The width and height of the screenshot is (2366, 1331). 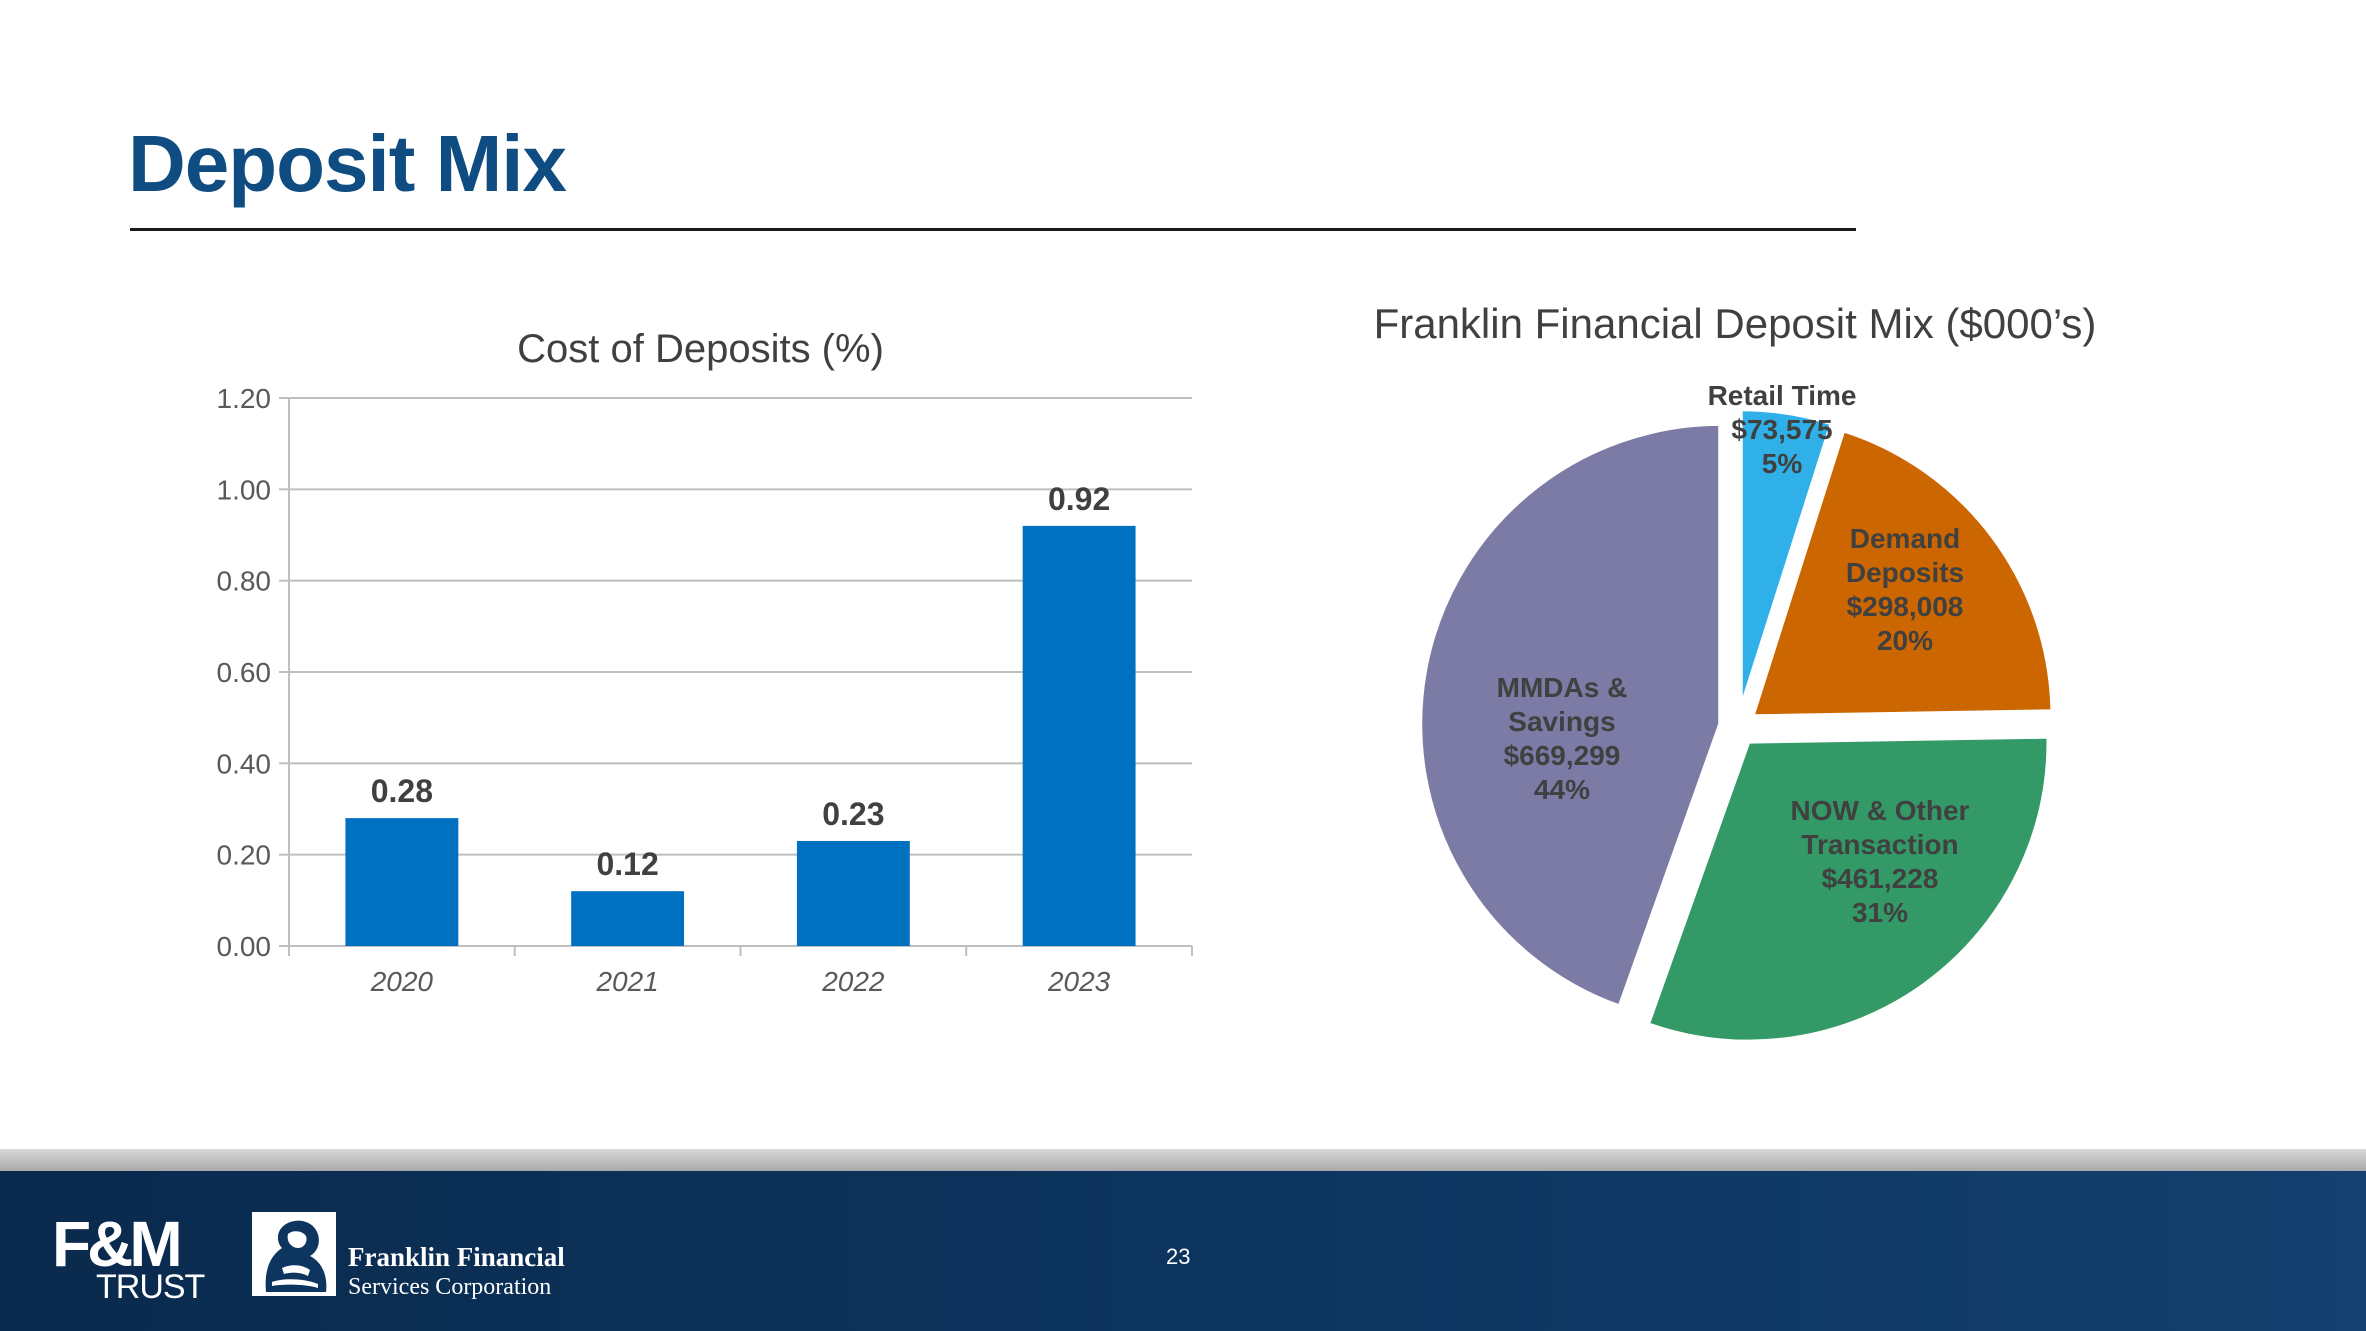 What do you see at coordinates (1905, 640) in the screenshot?
I see `pie-slice-label: 20%` at bounding box center [1905, 640].